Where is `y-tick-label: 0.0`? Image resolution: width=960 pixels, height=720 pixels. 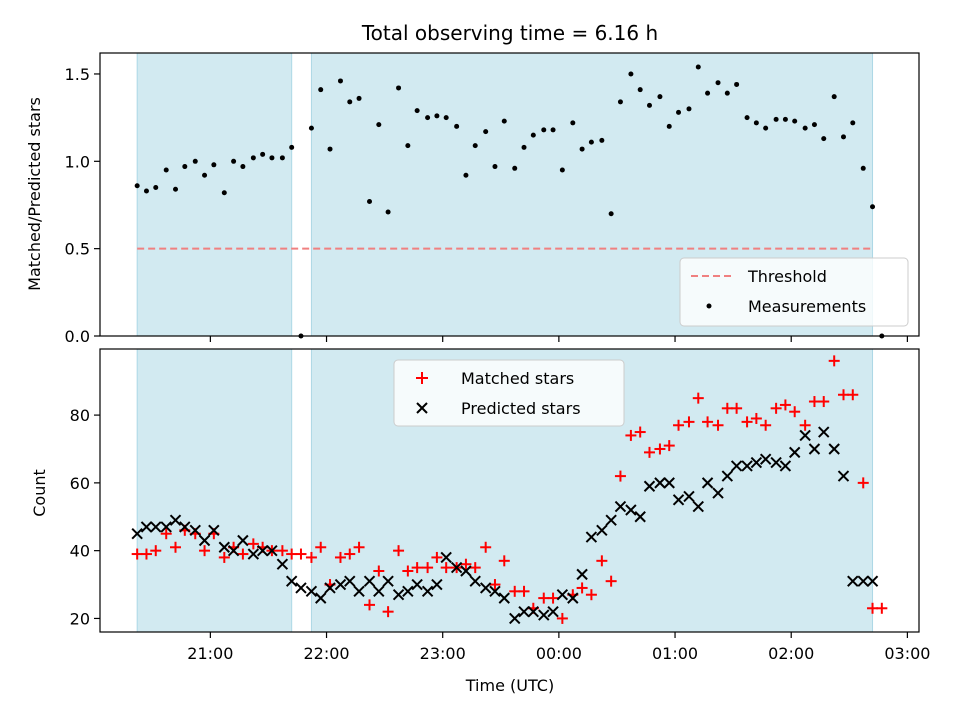 y-tick-label: 0.0 is located at coordinates (77, 336).